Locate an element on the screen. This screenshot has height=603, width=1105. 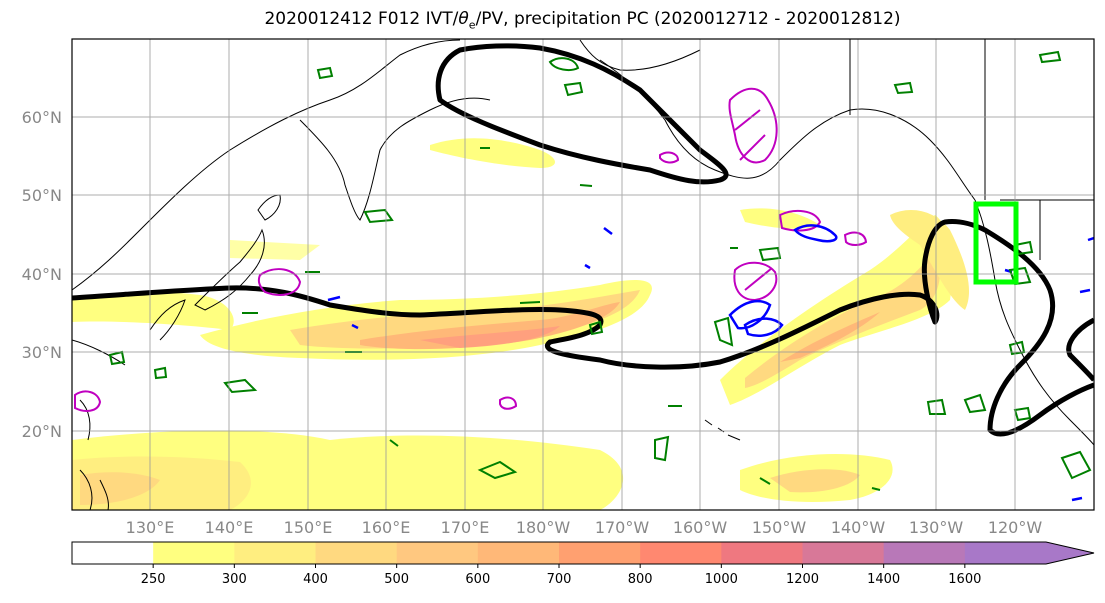
lon-label-130e: 130°E is located at coordinates (150, 527).